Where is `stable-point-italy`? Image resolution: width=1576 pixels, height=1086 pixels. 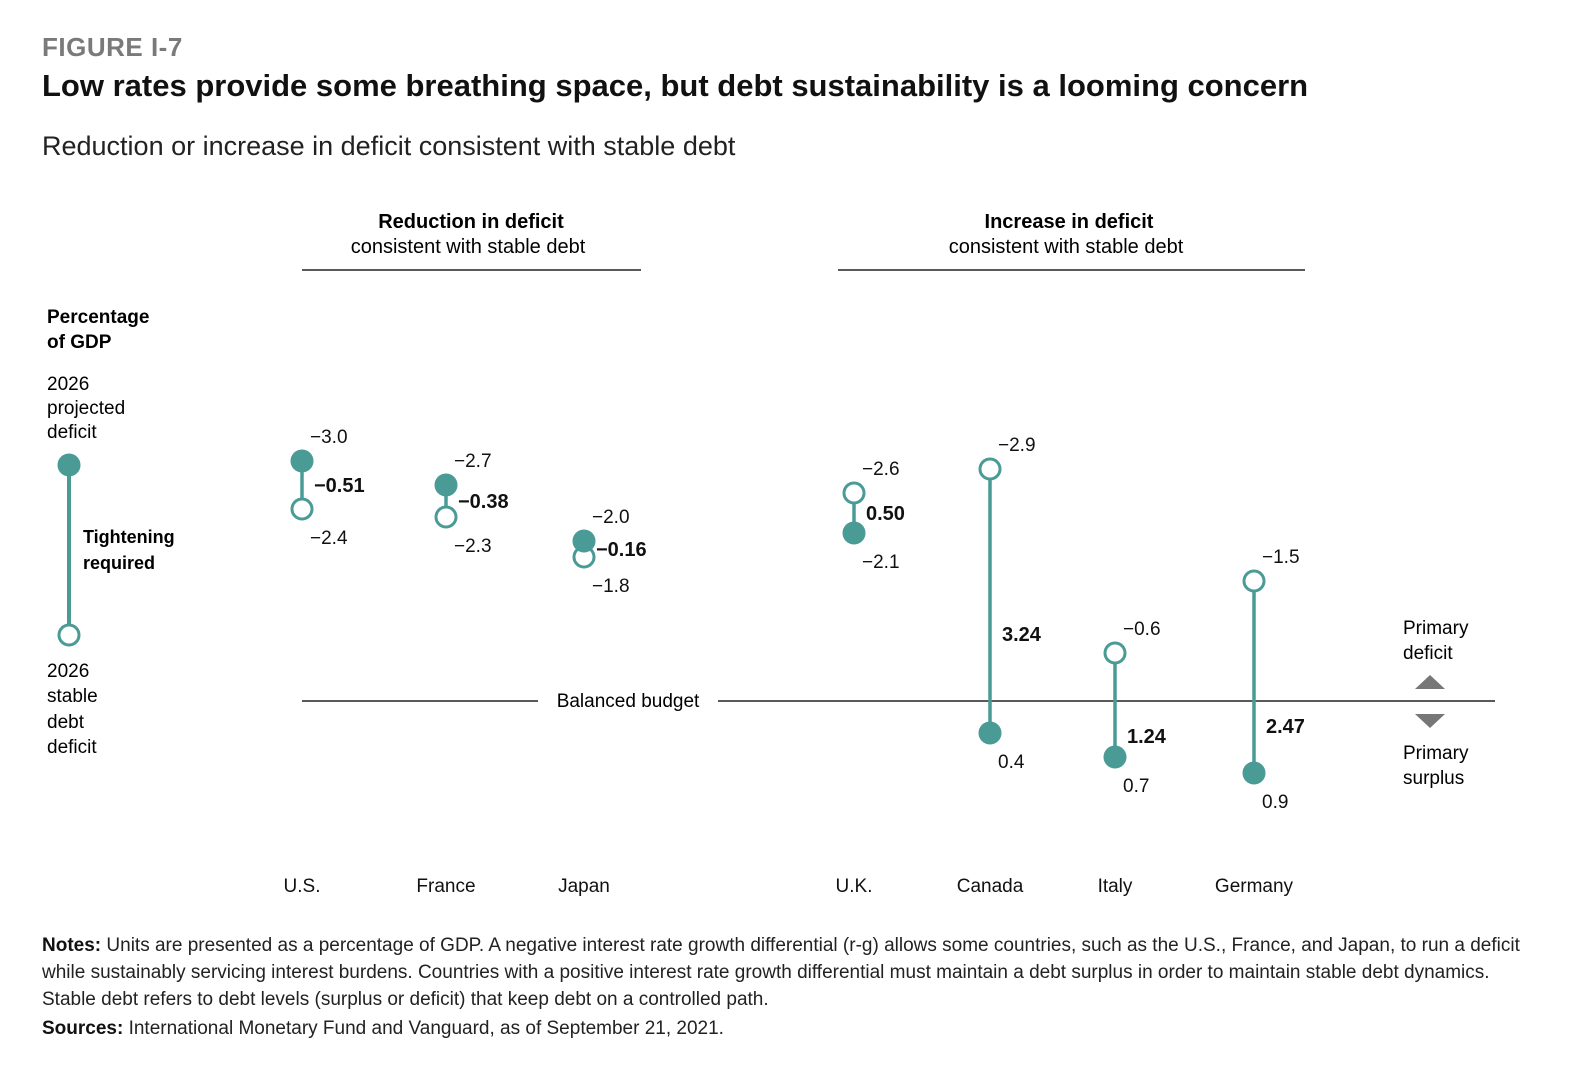 stable-point-italy is located at coordinates (1115, 653).